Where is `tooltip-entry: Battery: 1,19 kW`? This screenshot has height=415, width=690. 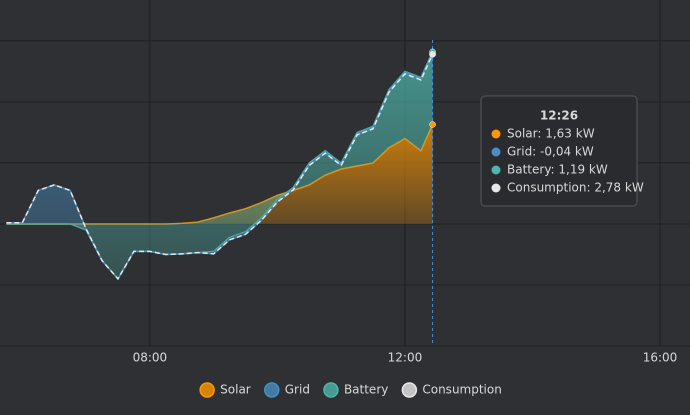
tooltip-entry: Battery: 1,19 kW is located at coordinates (557, 170).